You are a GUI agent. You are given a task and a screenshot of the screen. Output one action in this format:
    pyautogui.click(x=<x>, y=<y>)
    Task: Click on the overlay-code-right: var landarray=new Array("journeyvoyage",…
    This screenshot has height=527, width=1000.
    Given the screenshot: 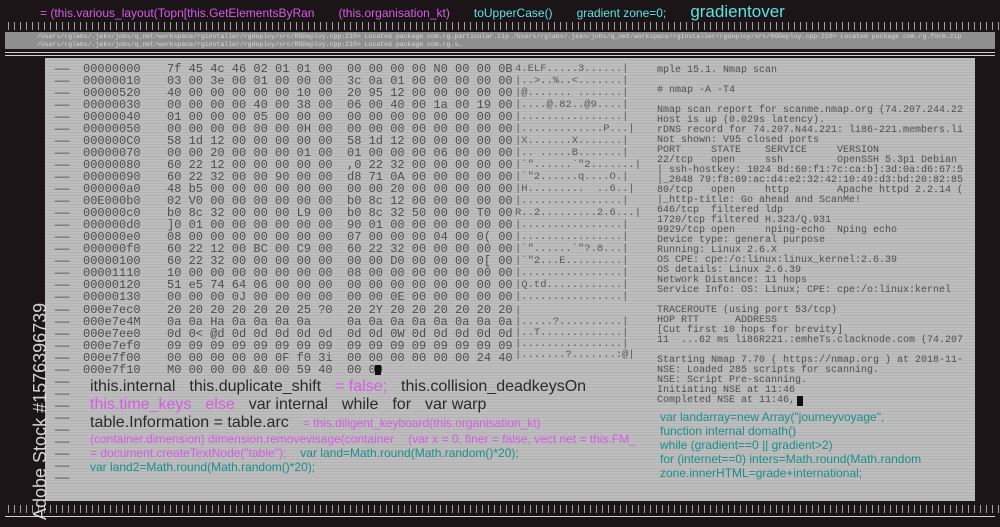 What is the action you would take?
    pyautogui.click(x=817, y=445)
    